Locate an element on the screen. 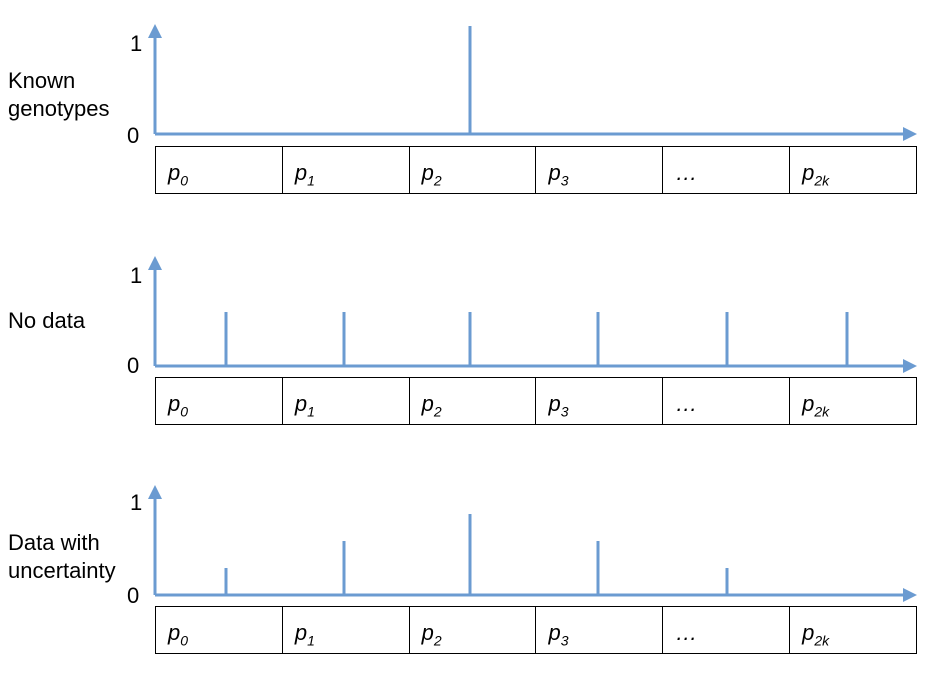  panel-label-line: Data with is located at coordinates (54, 542).